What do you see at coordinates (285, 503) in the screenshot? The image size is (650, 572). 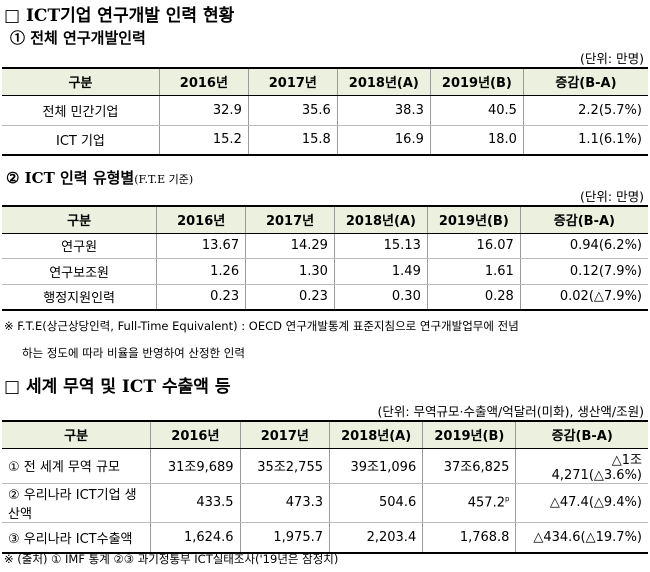 I see `cell: 473.3` at bounding box center [285, 503].